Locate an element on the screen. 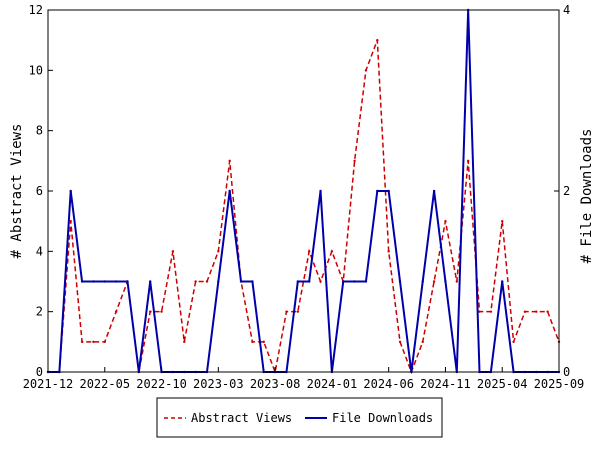 This screenshot has height=450, width=600. legend-label-abstract-views: Abstract Views is located at coordinates (241, 418).